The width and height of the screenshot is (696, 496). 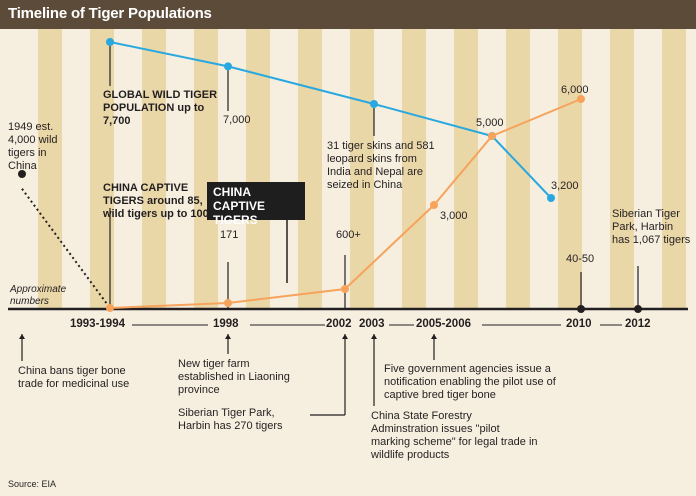 I want to click on meet-2007-label: 5,000, so click(x=490, y=123).